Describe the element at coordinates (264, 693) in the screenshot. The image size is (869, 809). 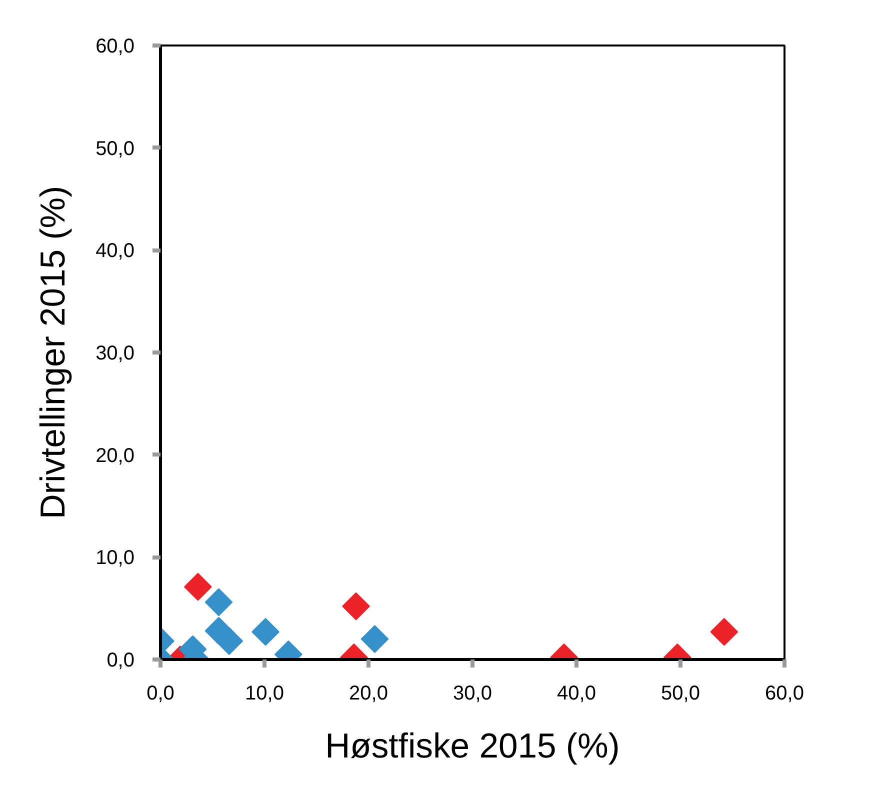
I see `x-tick-label: 10,0` at that location.